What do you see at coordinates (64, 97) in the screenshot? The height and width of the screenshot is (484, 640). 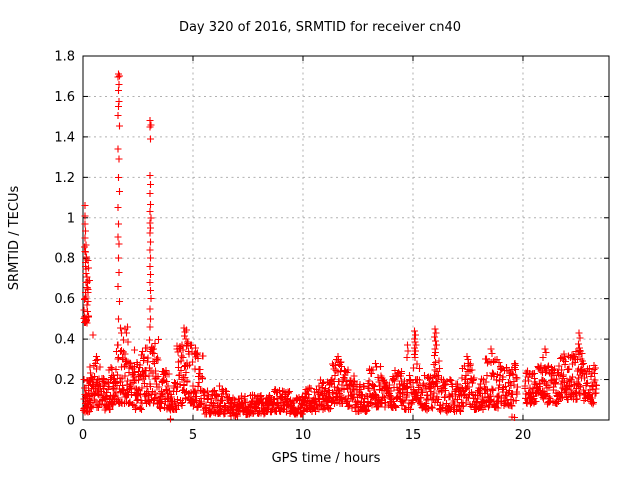 I see `y-tick-label: 1.6` at bounding box center [64, 97].